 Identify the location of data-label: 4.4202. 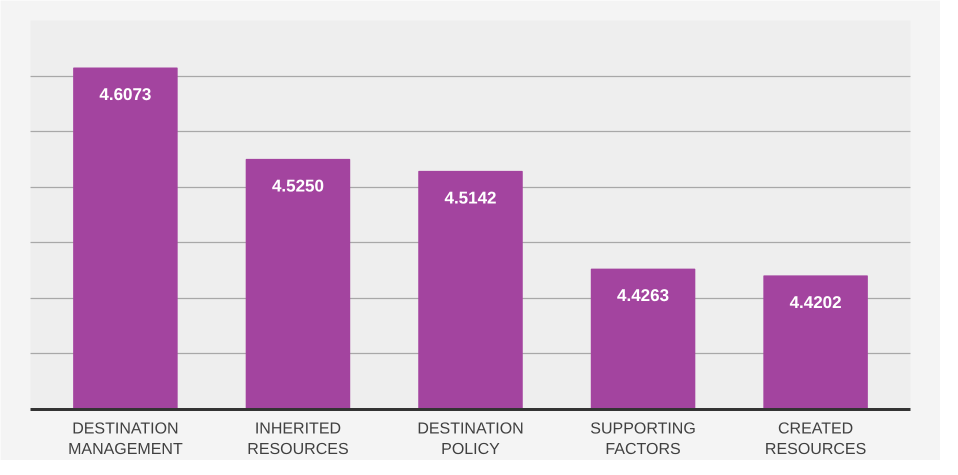
(816, 302).